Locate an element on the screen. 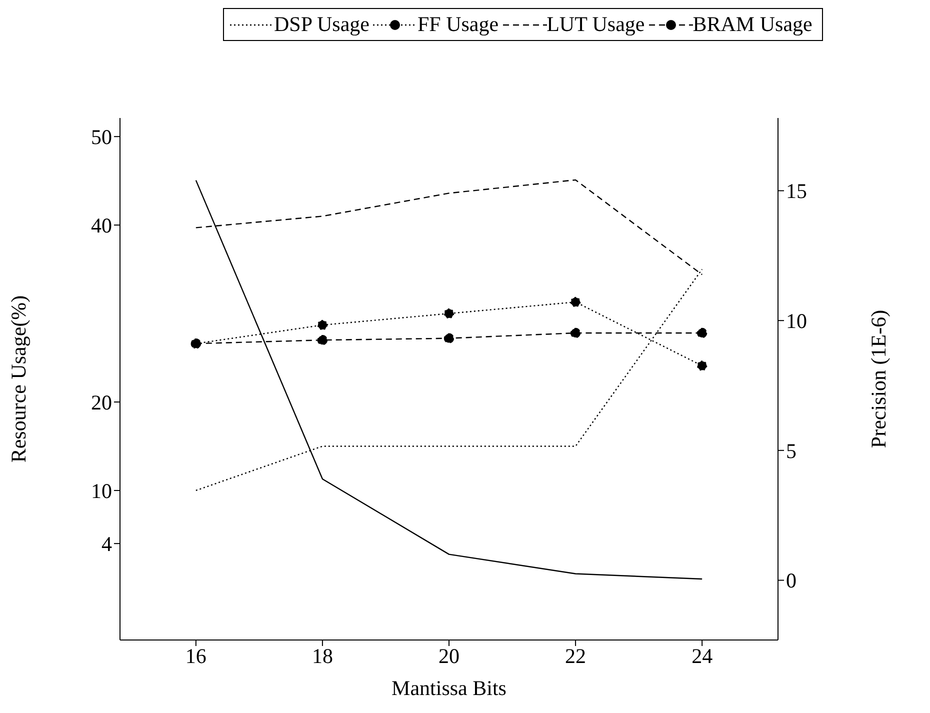 The image size is (930, 713). y-tick-label: 40 is located at coordinates (101, 226).